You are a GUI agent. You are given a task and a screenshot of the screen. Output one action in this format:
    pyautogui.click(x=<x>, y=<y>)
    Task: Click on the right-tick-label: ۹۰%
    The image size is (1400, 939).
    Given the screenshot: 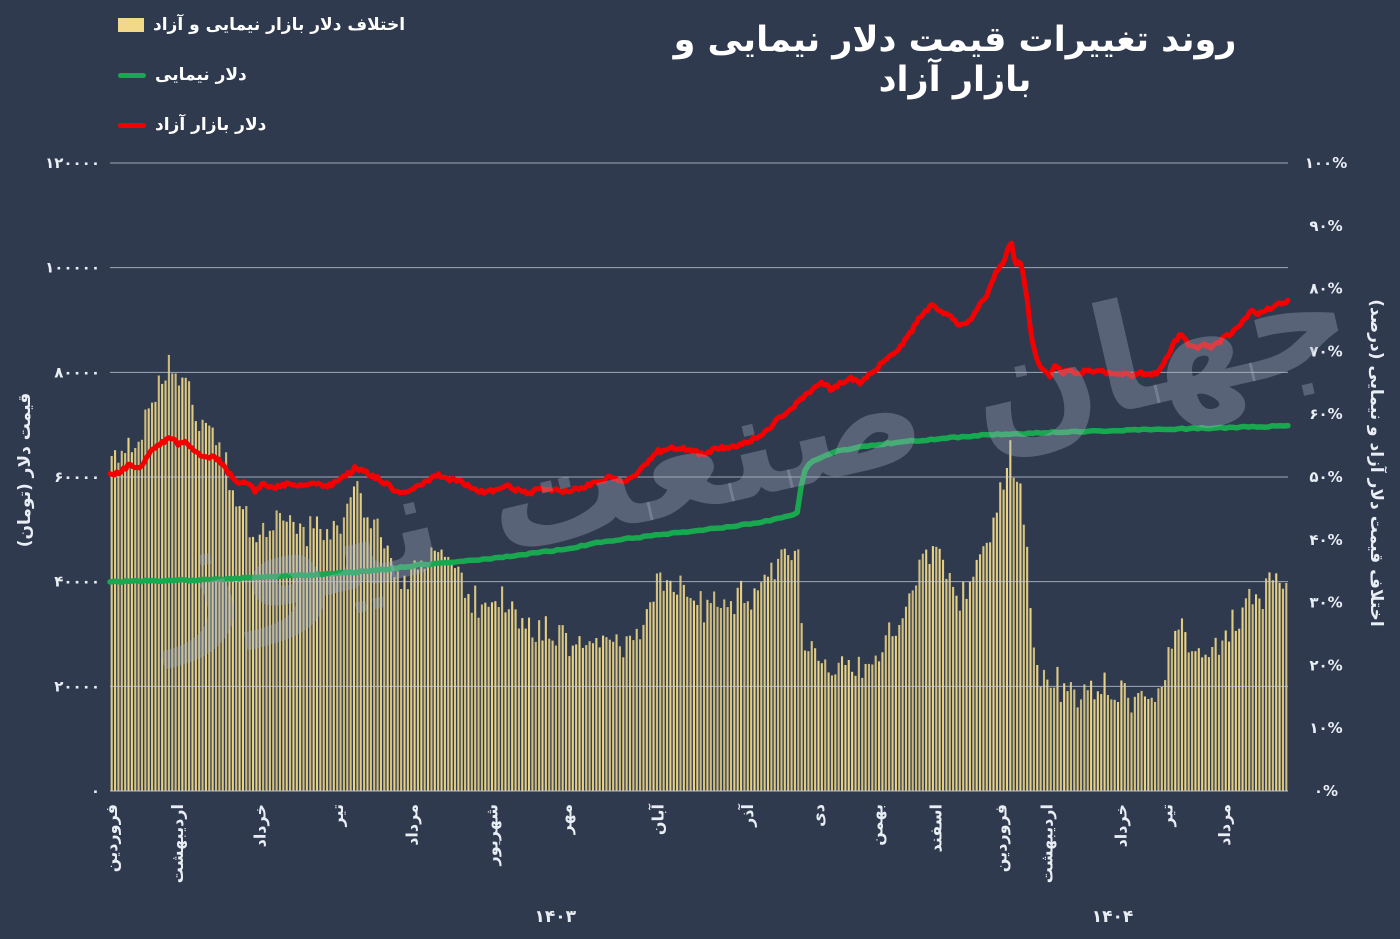 What is the action you would take?
    pyautogui.click(x=1325, y=226)
    